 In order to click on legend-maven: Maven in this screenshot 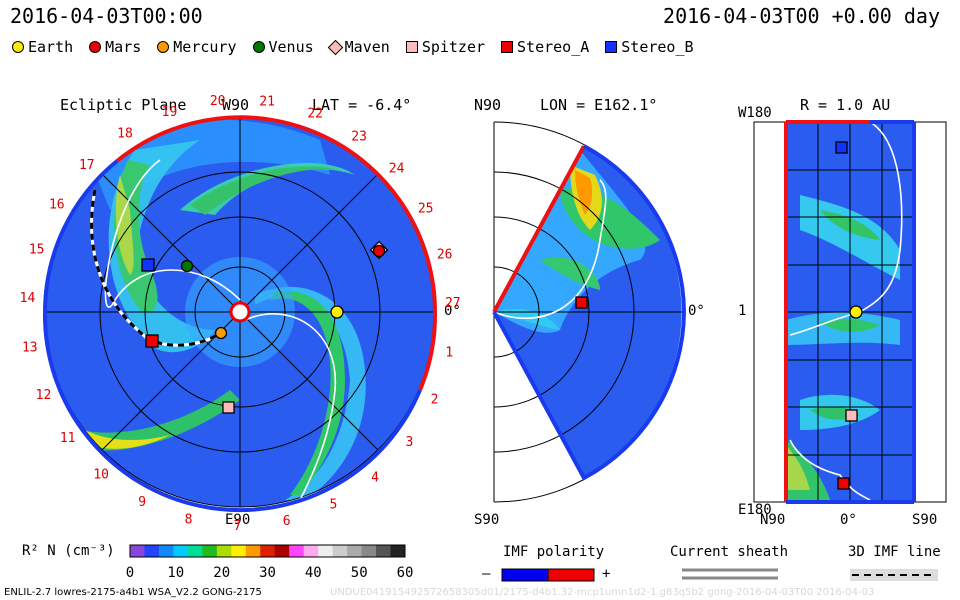, I will do `click(358, 47)`.